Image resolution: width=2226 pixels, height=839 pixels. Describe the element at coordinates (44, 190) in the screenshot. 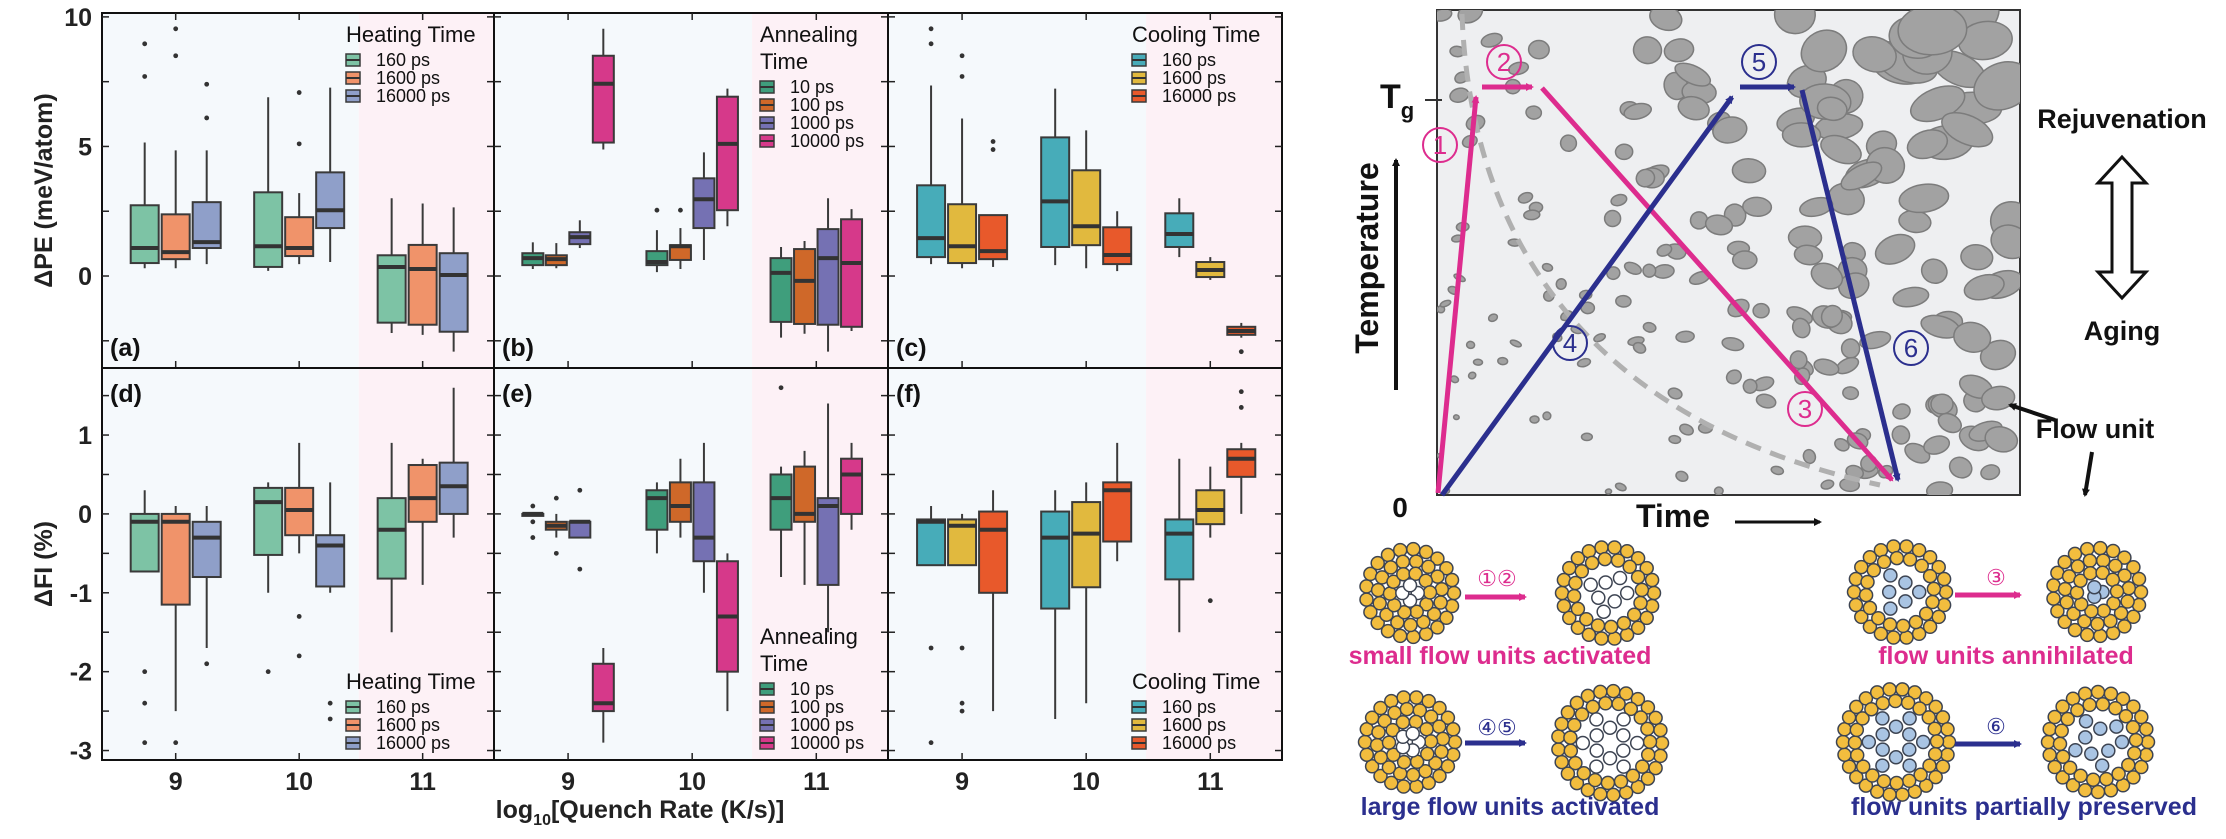

I see `y-axis-title: ΔPE (meV/atom)` at that location.